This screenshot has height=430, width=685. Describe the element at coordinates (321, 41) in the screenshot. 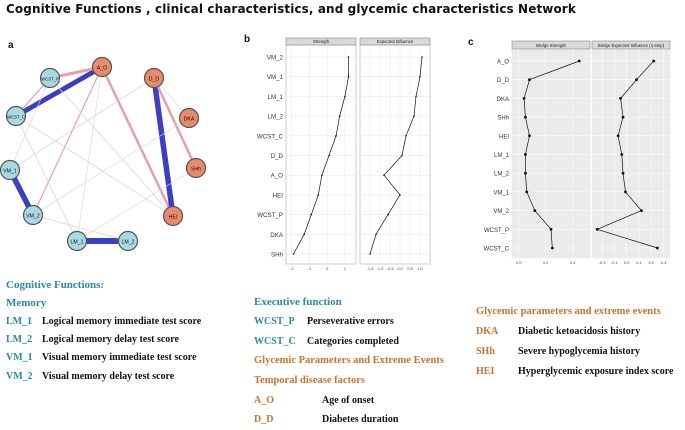

I see `facet-title: Strength` at that location.